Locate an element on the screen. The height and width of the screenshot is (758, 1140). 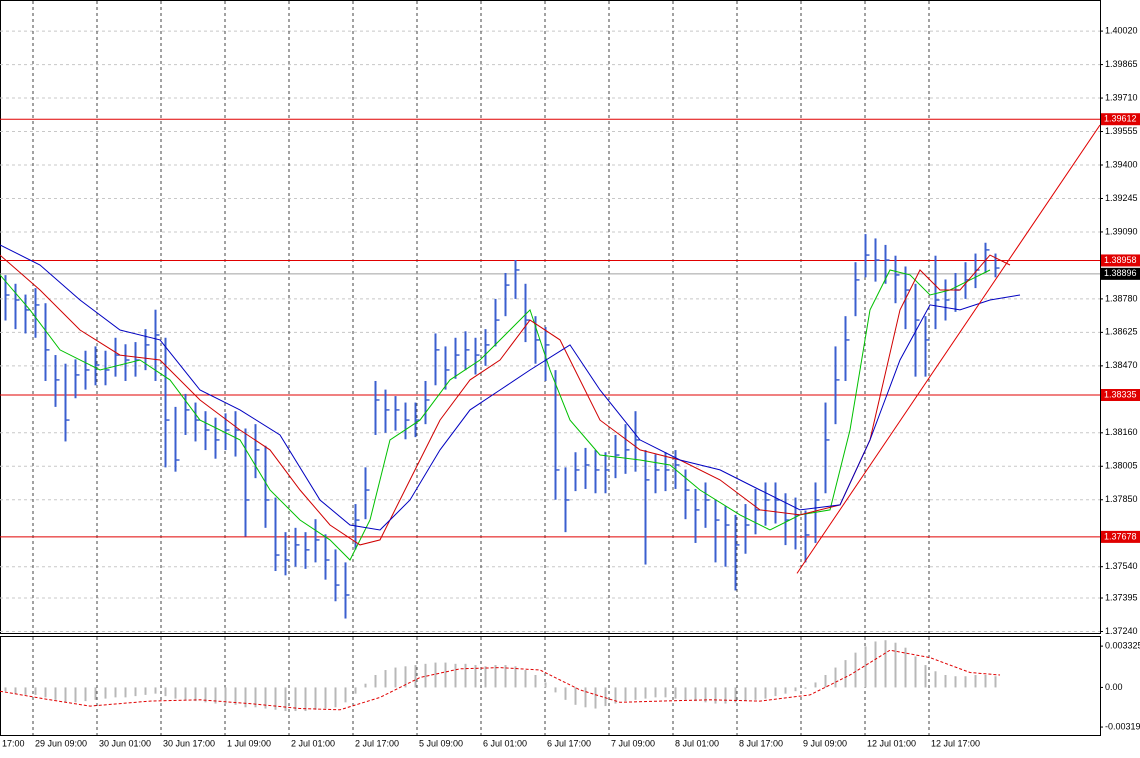
y-tick-label: 1.38780 is located at coordinates (1121, 298).